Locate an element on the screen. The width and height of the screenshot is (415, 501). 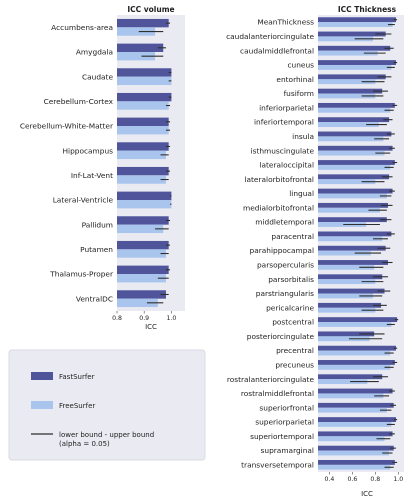
thickness-bar-freesurfer-parsorbitalis is located at coordinates (347, 282).